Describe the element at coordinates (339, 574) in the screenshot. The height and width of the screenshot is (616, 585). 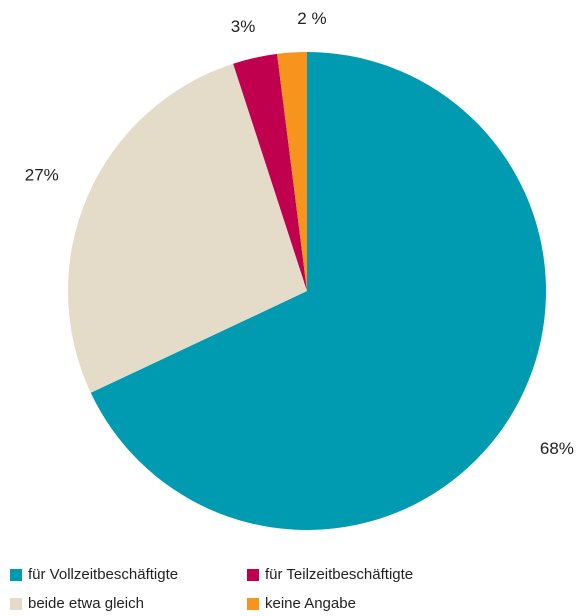
I see `legend-label: für Teilzeitbeschäftigte` at that location.